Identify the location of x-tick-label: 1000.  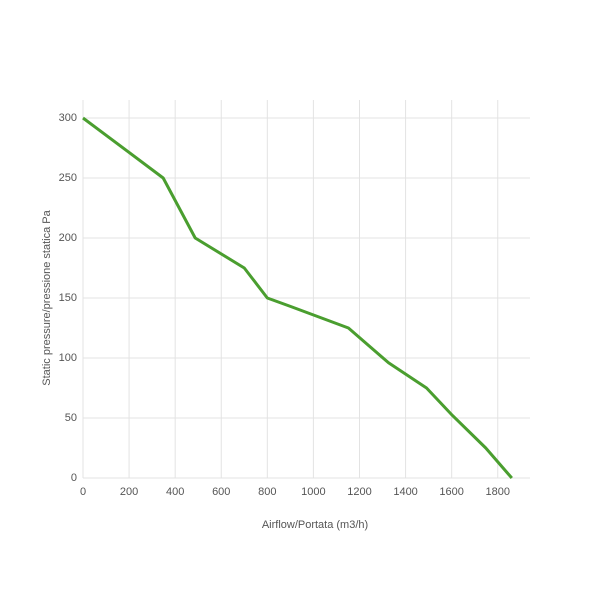
(313, 492).